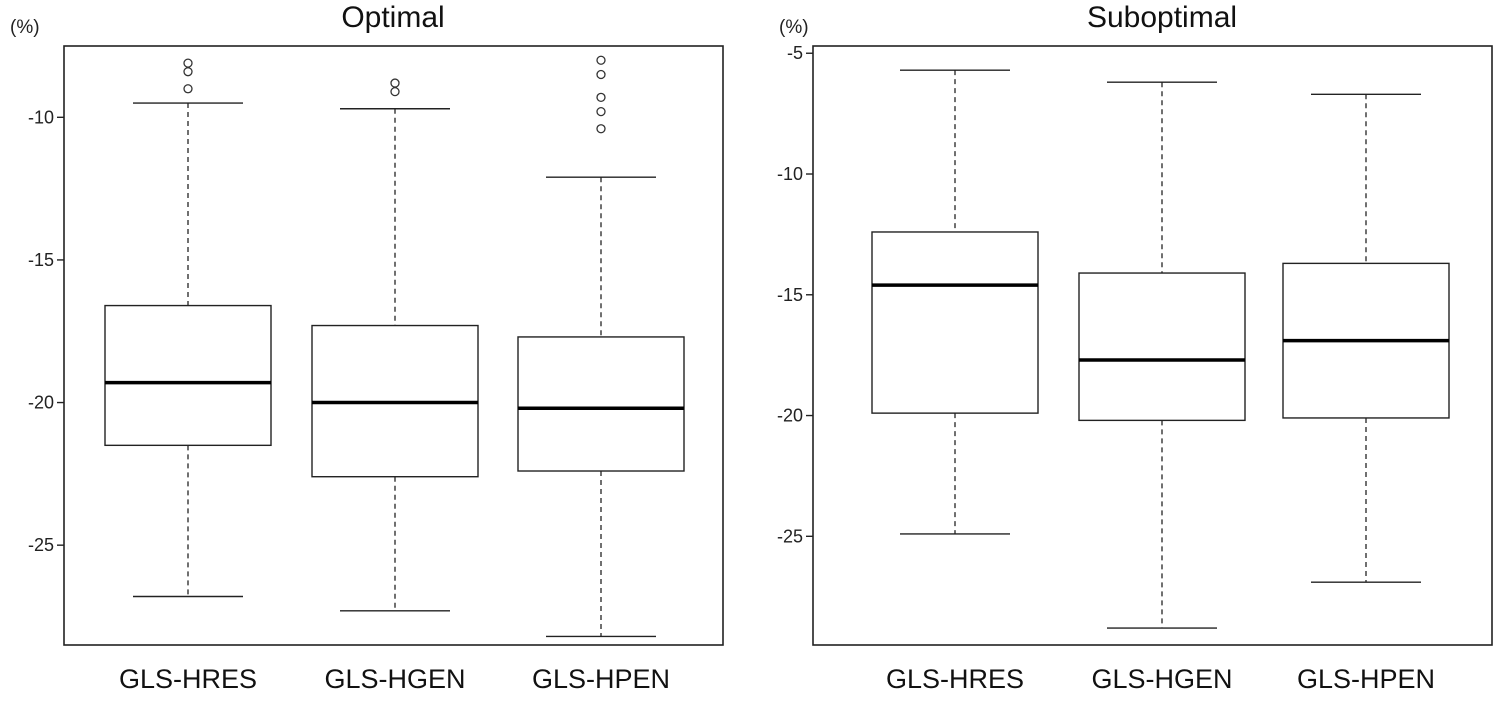 This screenshot has height=701, width=1499. Describe the element at coordinates (392, 17) in the screenshot. I see `chart-title: Optimal` at that location.